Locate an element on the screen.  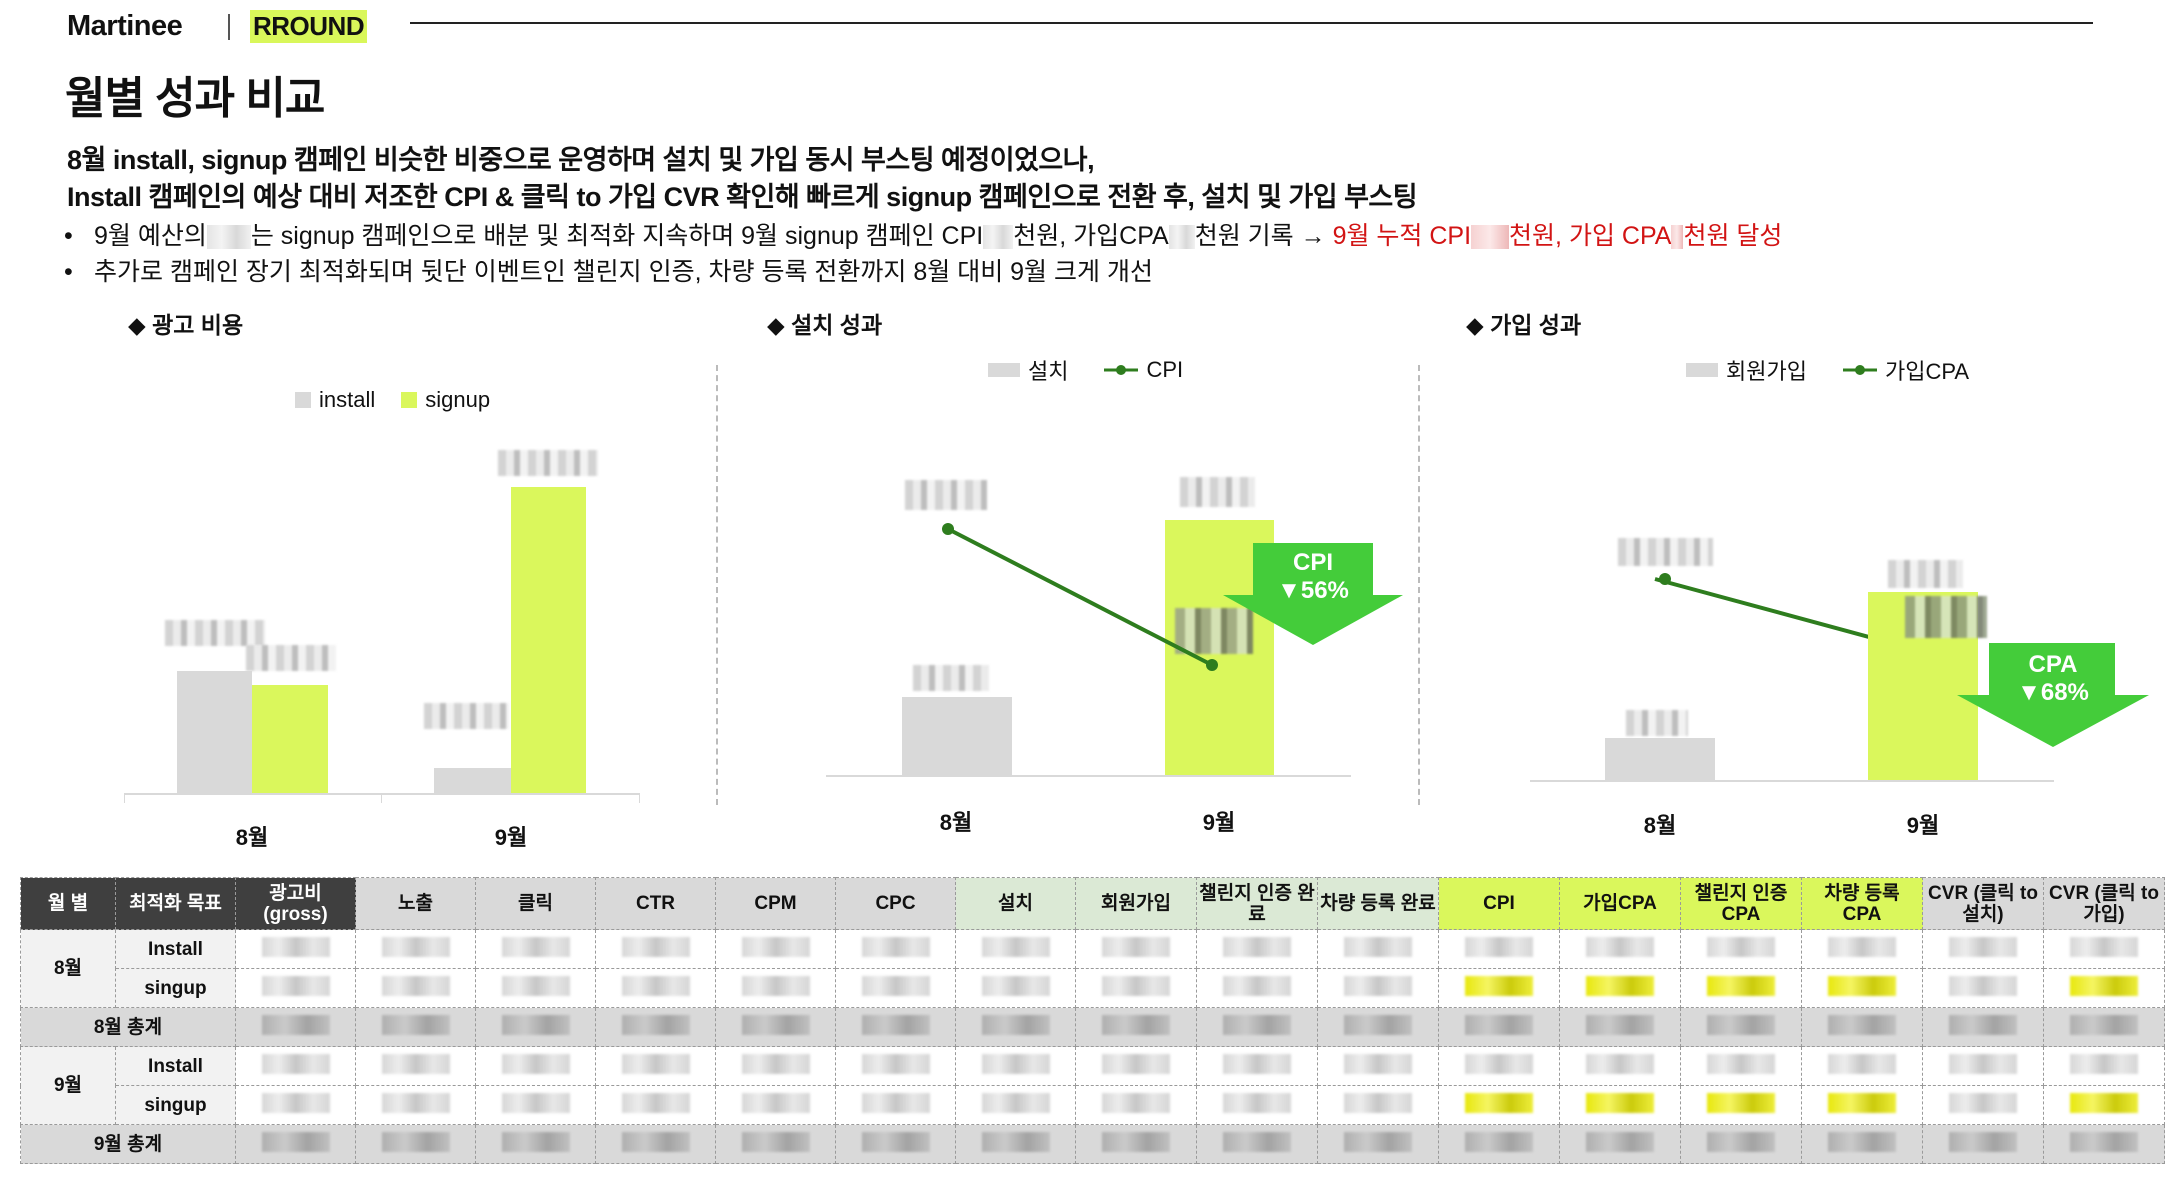
section-title-install: ◆ 설치 성과 is located at coordinates (825, 325).